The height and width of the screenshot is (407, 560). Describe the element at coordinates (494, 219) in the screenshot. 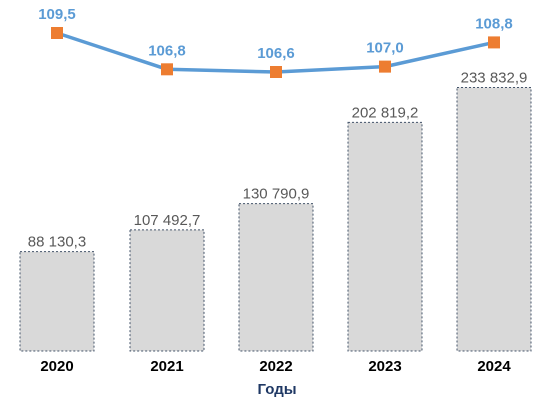

I see `bar-2024` at that location.